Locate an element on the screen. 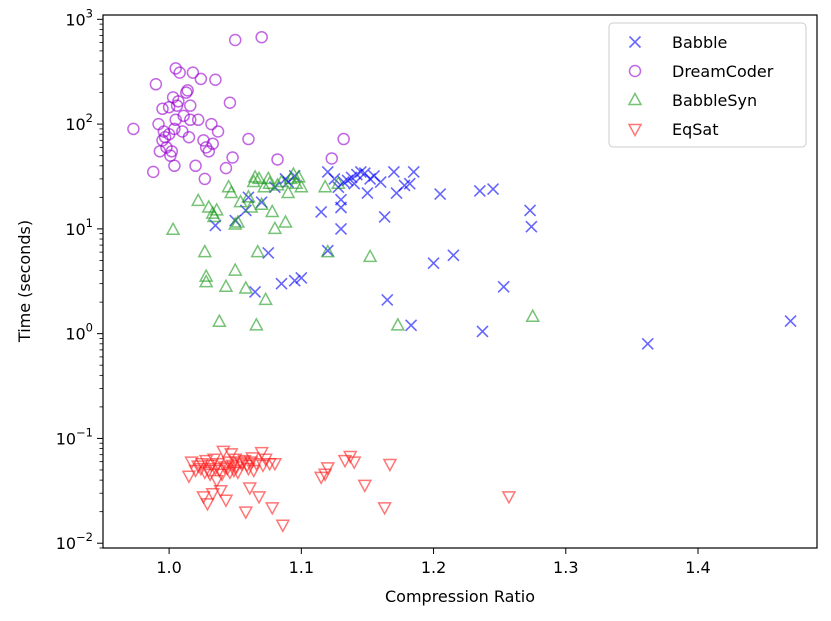 Image resolution: width=831 pixels, height=621 pixels. y-tick-label: 10¹ is located at coordinates (79, 227).